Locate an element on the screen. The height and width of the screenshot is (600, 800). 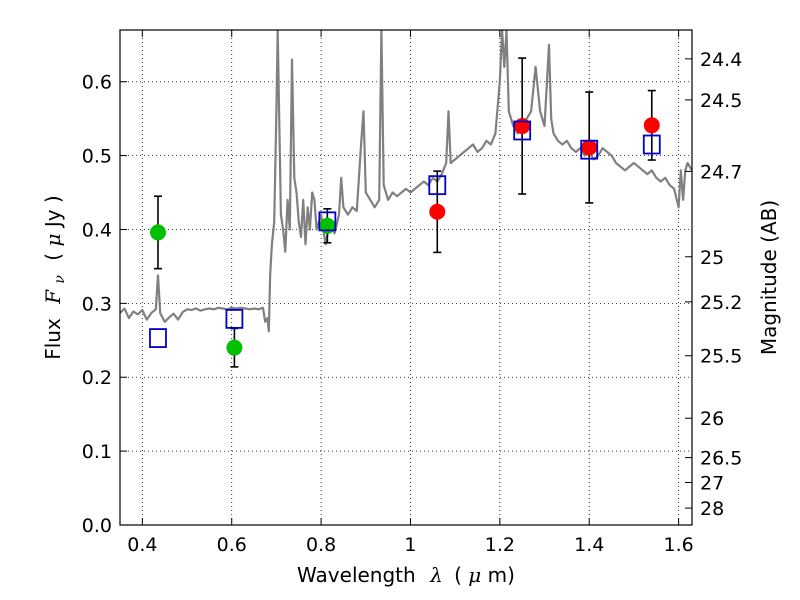
y-tick-label: 0.5 is located at coordinates (97, 157).